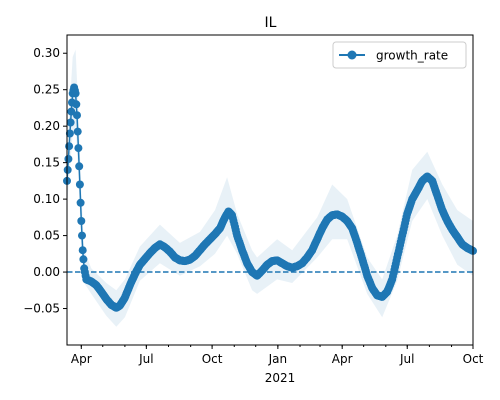  I want to click on legend-box, so click(399, 55).